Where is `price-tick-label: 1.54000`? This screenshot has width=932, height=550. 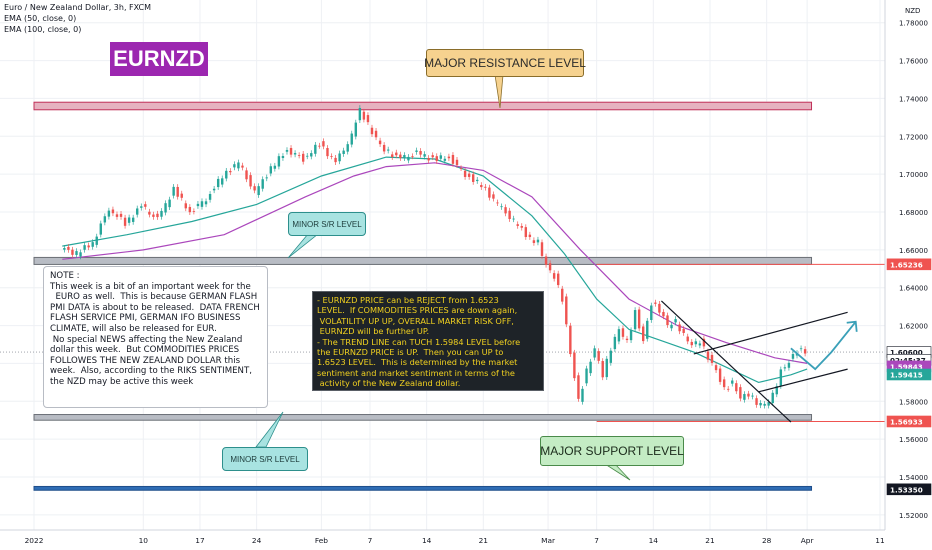
price-tick-label: 1.54000 is located at coordinates (913, 478).